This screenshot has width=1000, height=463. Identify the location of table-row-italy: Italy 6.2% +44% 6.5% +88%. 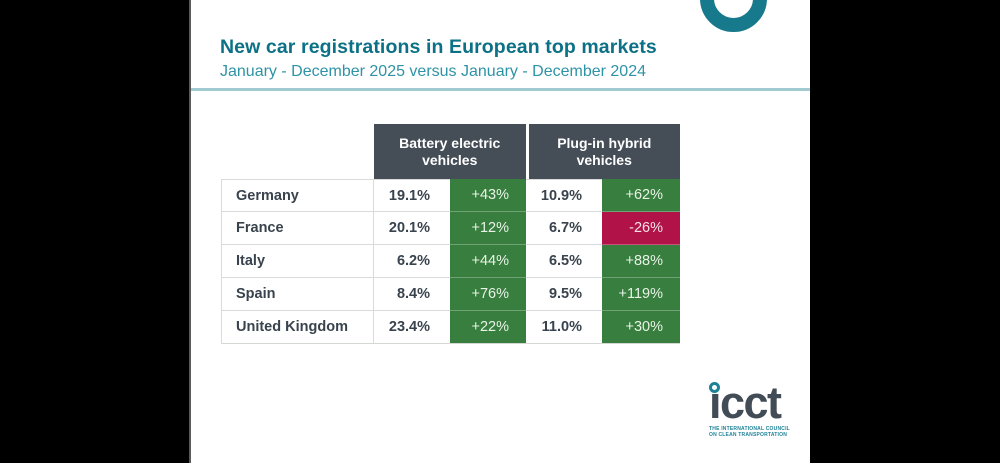
(450, 261).